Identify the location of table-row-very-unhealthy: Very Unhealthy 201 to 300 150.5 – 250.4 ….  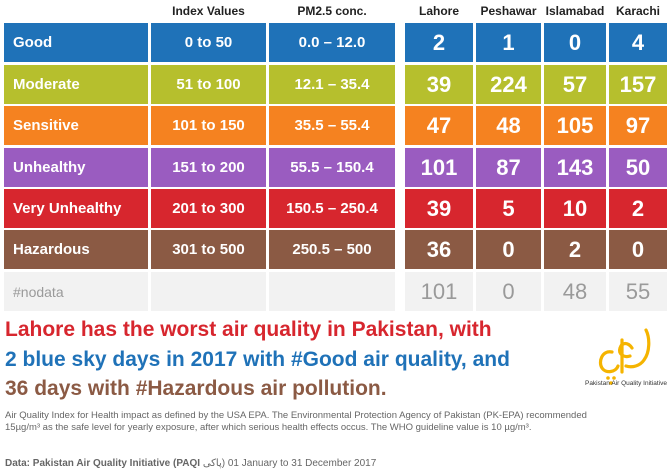
(334, 208).